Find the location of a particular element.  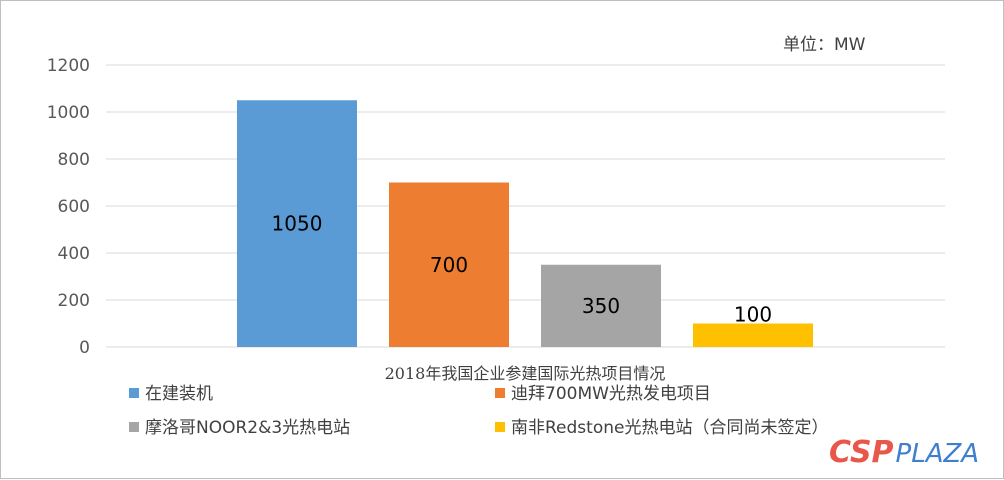

y-tick-label: 1200 is located at coordinates (68, 66).